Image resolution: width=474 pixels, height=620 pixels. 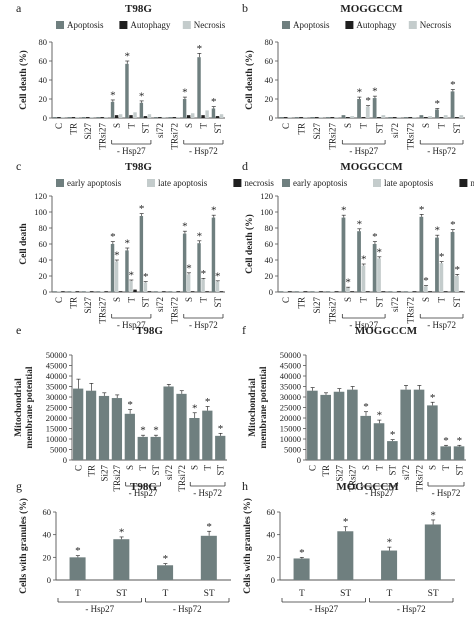 I want to click on y-tick-label: 120, so click(x=40, y=196).